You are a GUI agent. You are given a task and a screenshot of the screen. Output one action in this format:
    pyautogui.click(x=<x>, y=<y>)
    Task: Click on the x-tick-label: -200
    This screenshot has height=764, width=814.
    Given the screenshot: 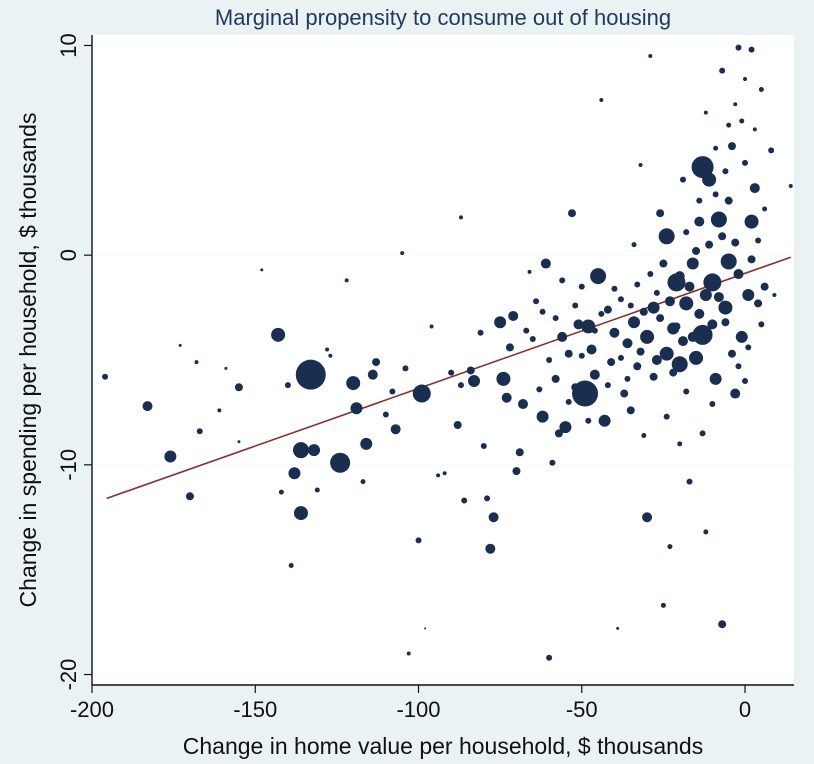 What is the action you would take?
    pyautogui.click(x=92, y=709)
    